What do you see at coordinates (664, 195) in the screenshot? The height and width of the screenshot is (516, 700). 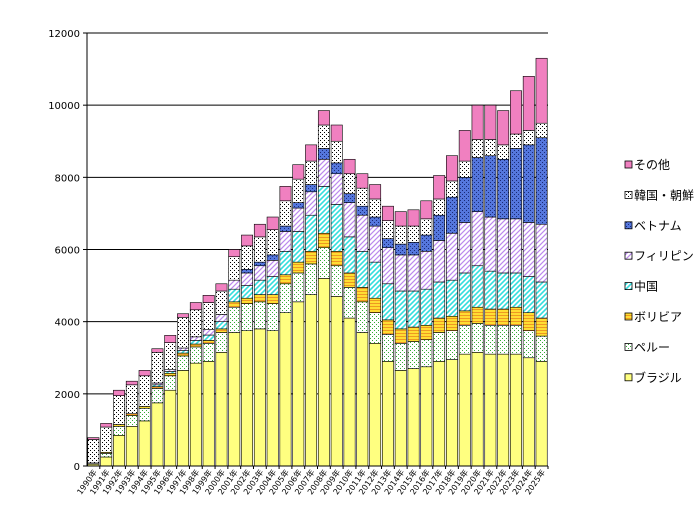 I see `legend-label: 韓国・朝鮮` at bounding box center [664, 195].